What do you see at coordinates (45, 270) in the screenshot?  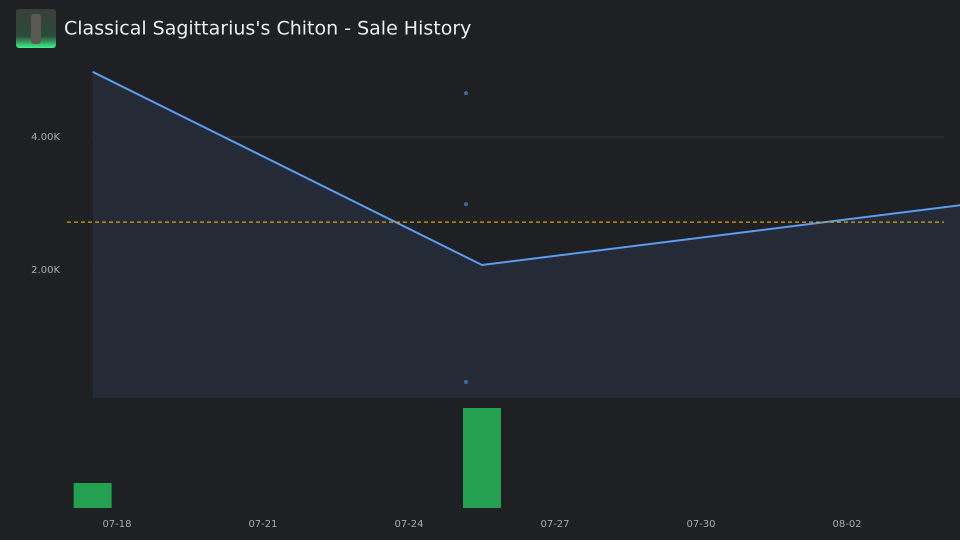 I see `y-tick-label: 2.00K` at bounding box center [45, 270].